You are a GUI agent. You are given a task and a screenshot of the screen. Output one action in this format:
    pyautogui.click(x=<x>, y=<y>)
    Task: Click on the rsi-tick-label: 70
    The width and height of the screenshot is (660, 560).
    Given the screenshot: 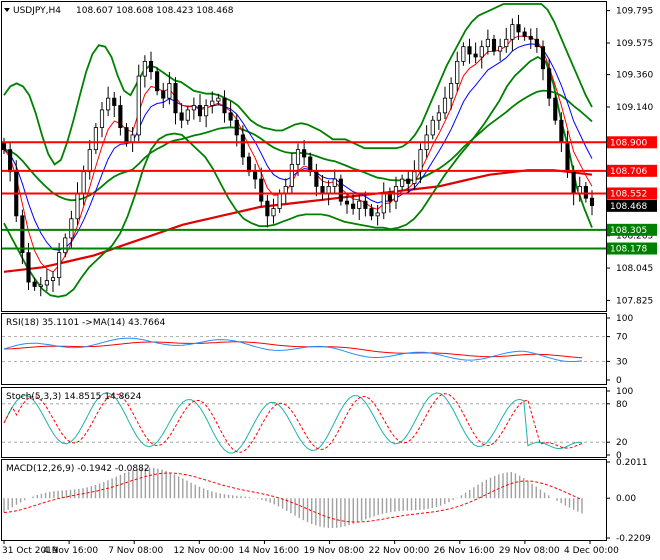 What is the action you would take?
    pyautogui.click(x=622, y=338)
    